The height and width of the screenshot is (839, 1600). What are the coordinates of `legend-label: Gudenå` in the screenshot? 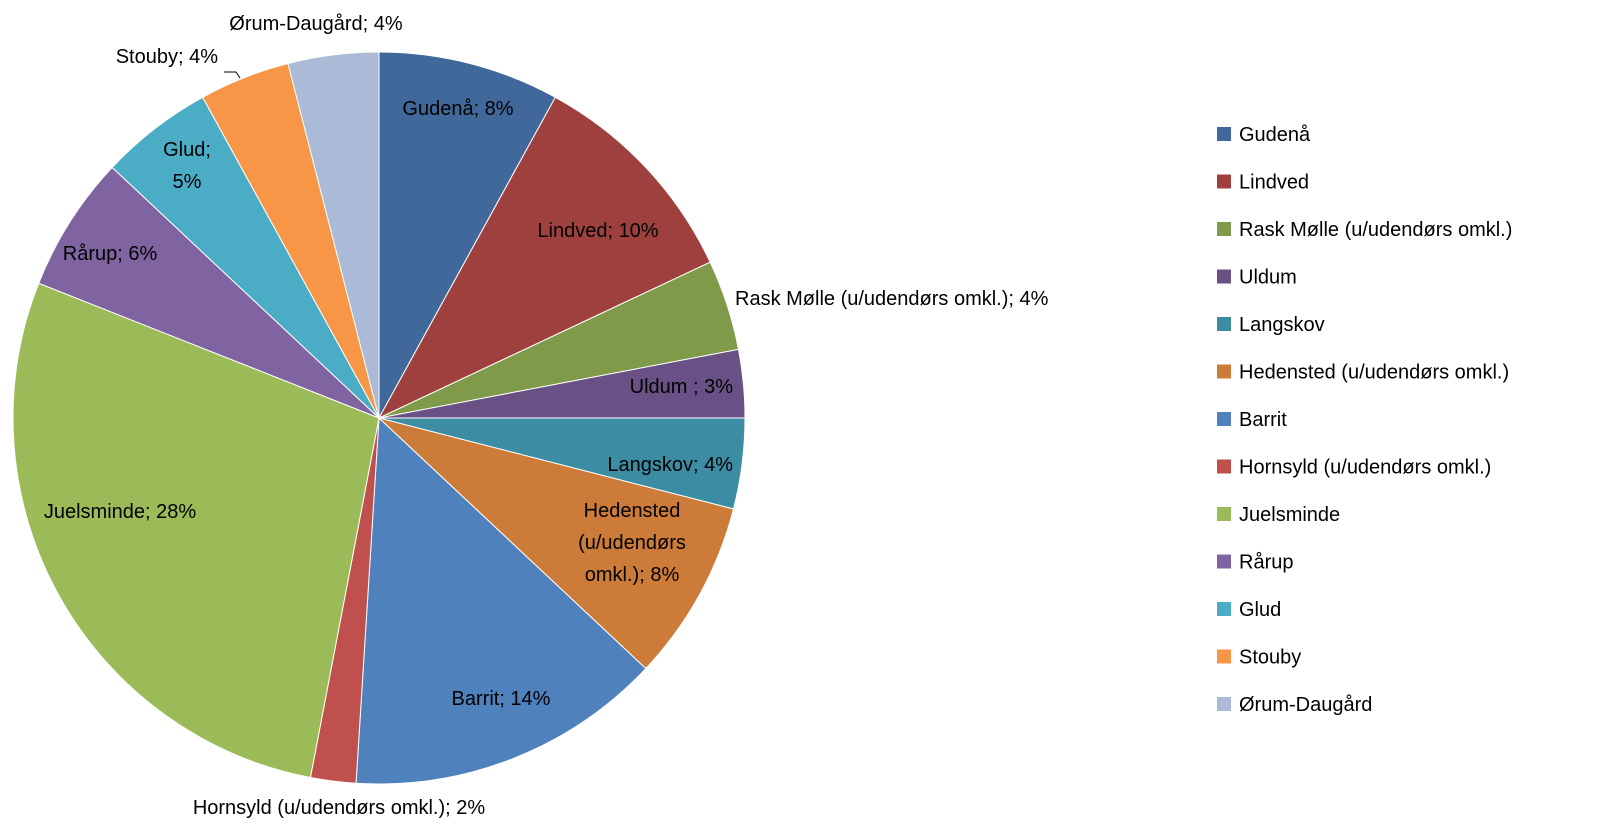 It's located at (1275, 135).